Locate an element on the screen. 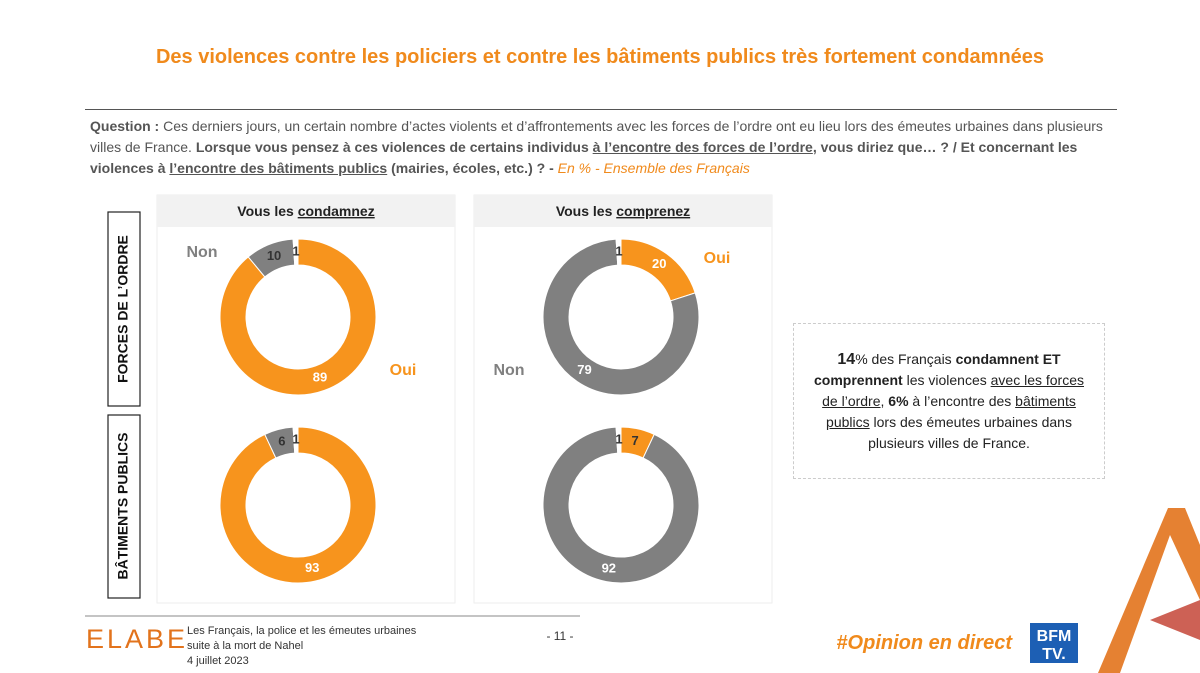  question-label: Question : is located at coordinates (125, 126).